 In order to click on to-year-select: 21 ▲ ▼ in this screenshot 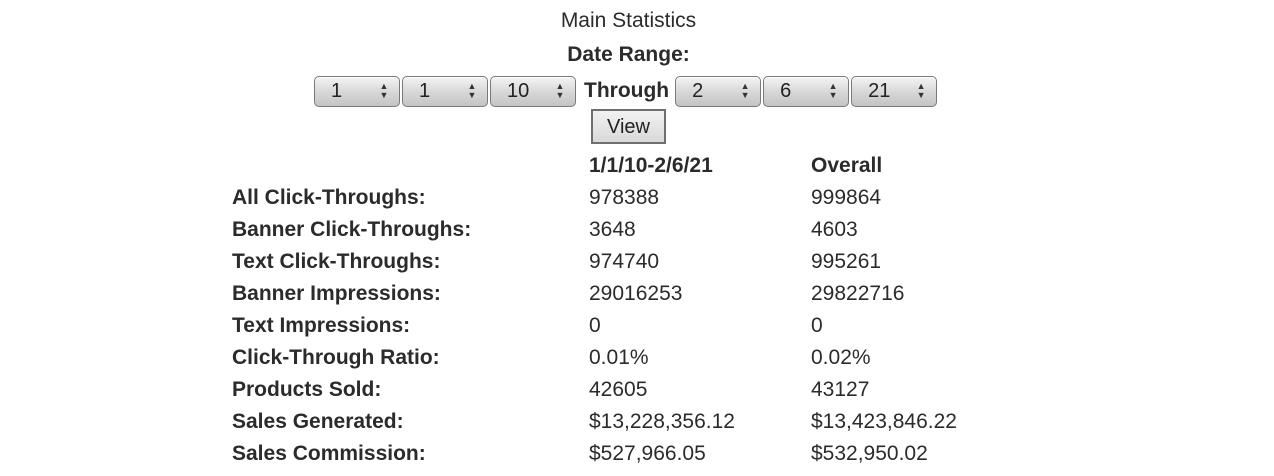, I will do `click(894, 91)`.